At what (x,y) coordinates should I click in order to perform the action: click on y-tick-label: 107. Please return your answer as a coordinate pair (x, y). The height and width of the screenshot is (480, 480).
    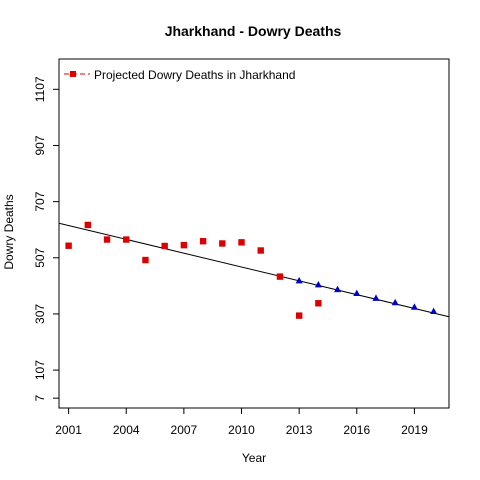
    Looking at the image, I should click on (40, 370).